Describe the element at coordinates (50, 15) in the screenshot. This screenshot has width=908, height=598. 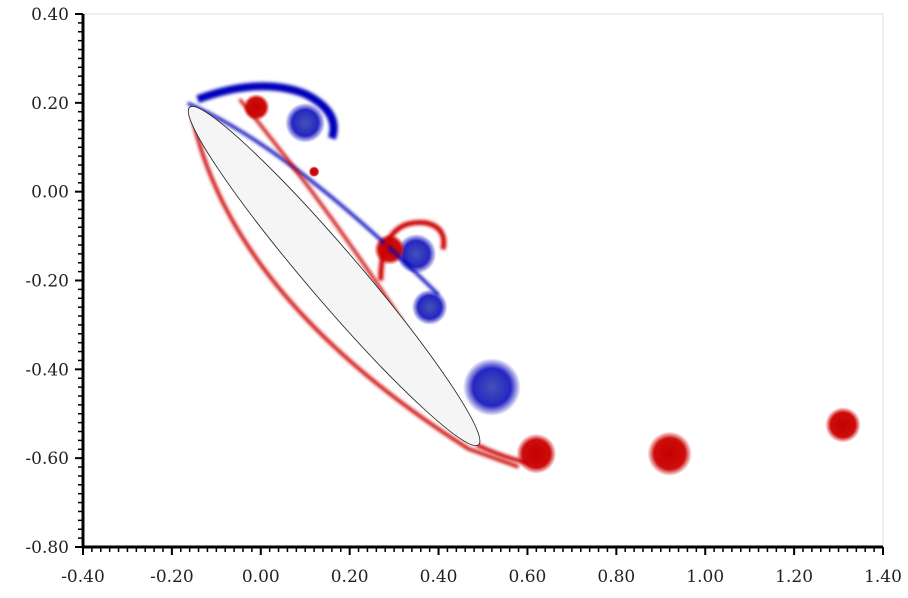
I see `y-tick-label: 0.40` at that location.